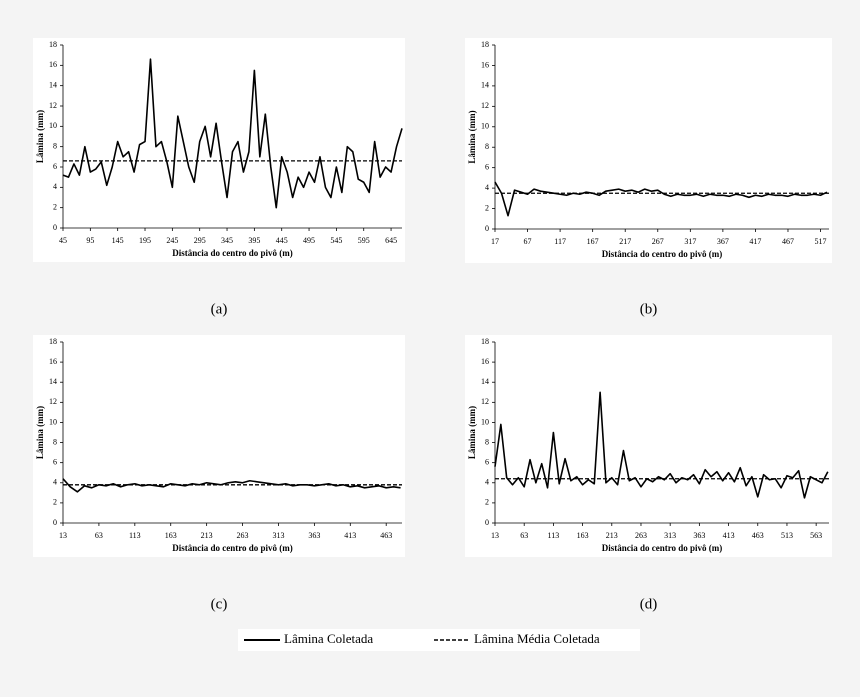 This screenshot has height=697, width=860. Describe the element at coordinates (723, 241) in the screenshot. I see `x-tick-label: 367` at that location.